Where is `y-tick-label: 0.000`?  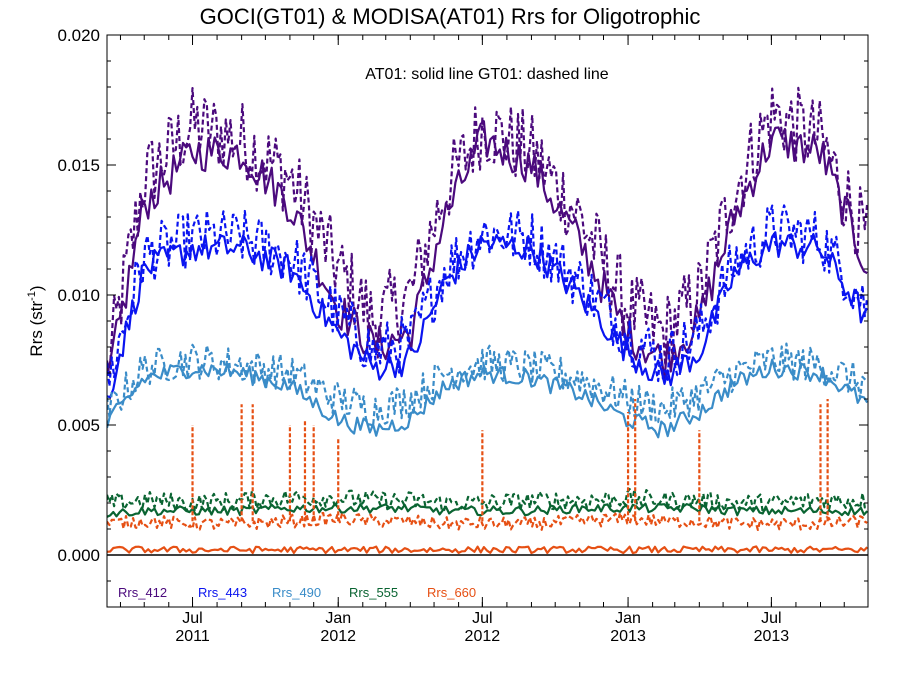 y-tick-label: 0.000 is located at coordinates (78, 555).